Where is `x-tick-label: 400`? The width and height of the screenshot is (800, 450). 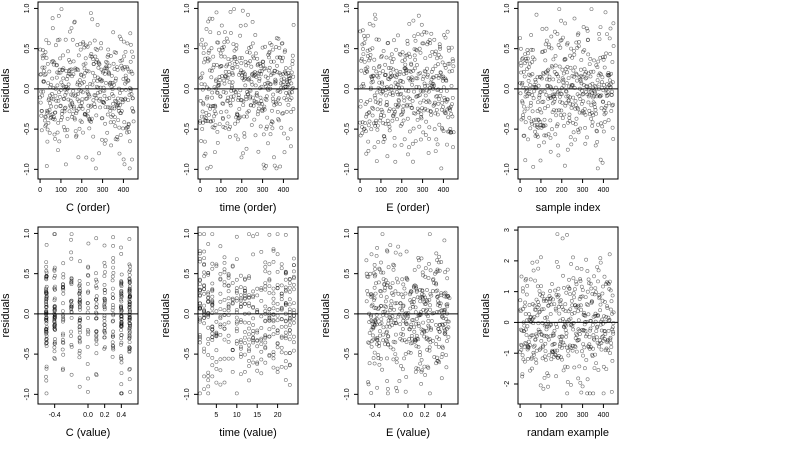
x-tick-label: 400 is located at coordinates (444, 190).